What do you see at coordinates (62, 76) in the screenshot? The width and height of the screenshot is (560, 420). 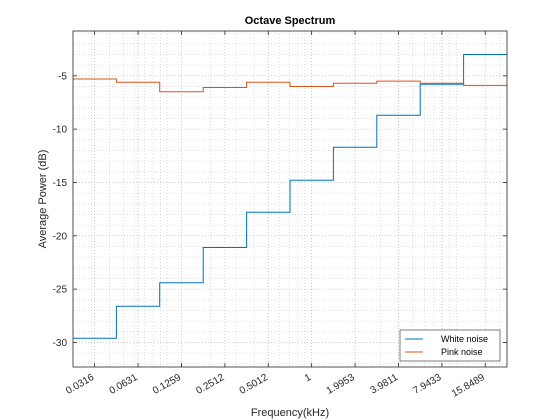 I see `y-tick-label: -5` at bounding box center [62, 76].